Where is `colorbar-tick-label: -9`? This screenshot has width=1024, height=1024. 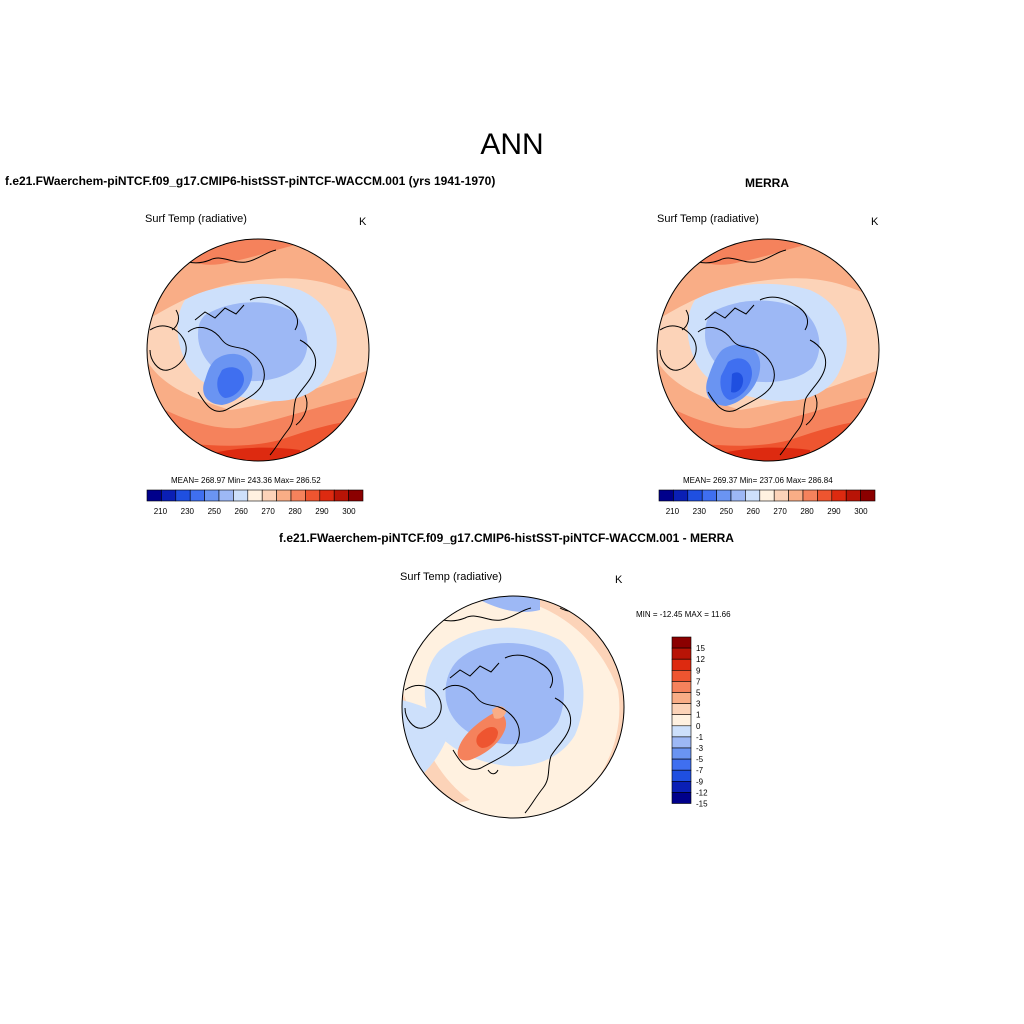 colorbar-tick-label: -9 is located at coordinates (700, 781).